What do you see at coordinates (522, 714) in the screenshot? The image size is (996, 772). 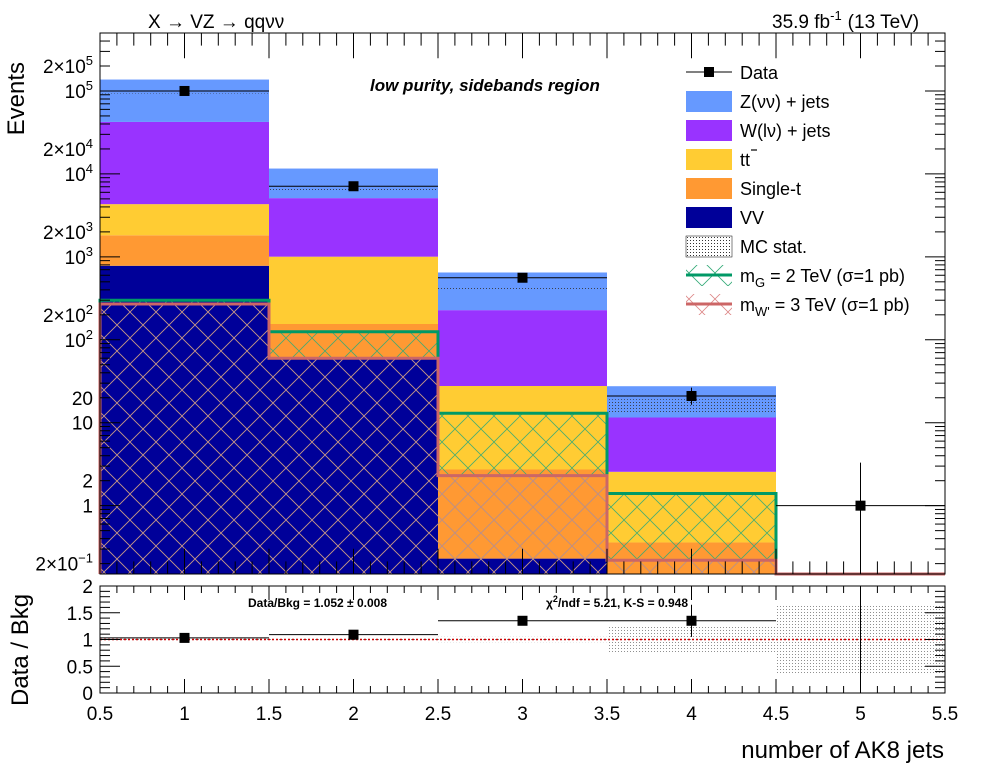 I see `x-tick-label: 3` at bounding box center [522, 714].